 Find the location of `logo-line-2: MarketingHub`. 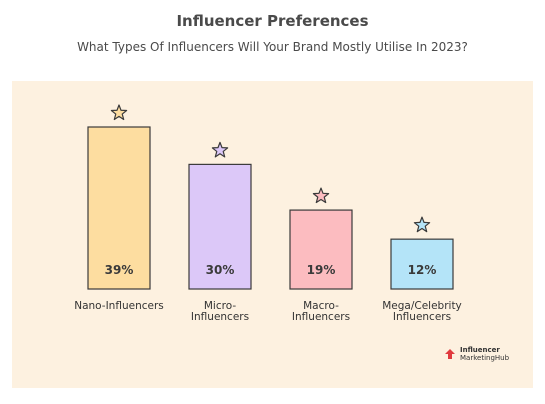

logo-line-2: MarketingHub is located at coordinates (485, 358).